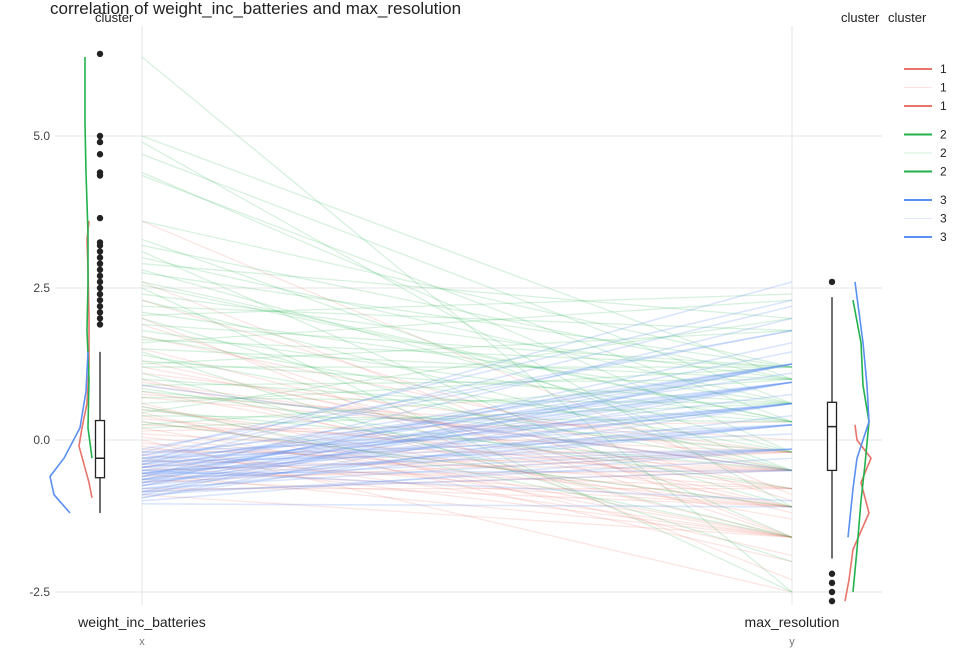 The image size is (960, 672). What do you see at coordinates (792, 622) in the screenshot?
I see `x-axis-label-max-resolution: max_resolution` at bounding box center [792, 622].